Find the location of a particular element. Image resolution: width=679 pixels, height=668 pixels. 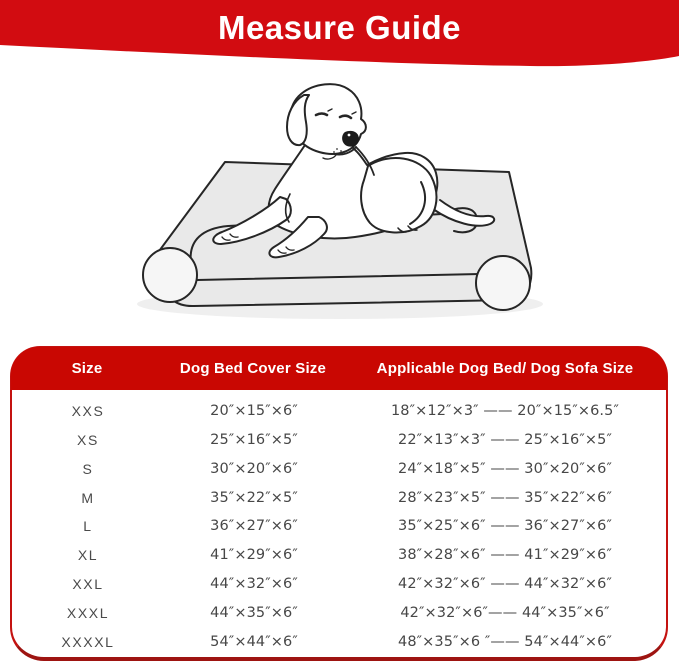

column-header-applicable-size: Applicable Dog Bed/ Dog Sofa Size is located at coordinates (505, 368).